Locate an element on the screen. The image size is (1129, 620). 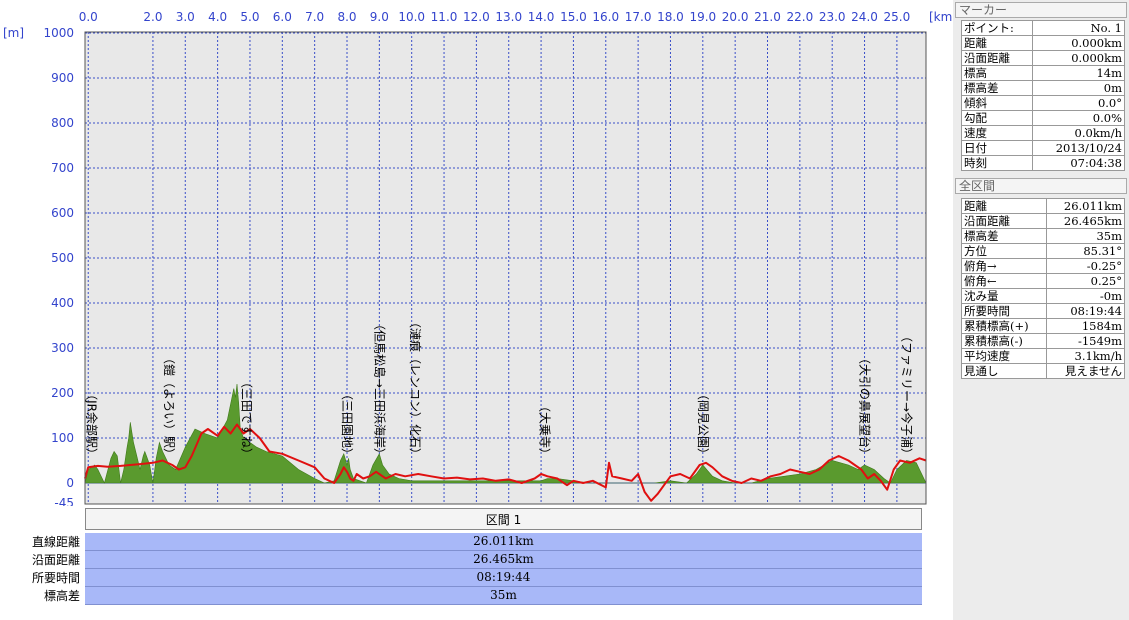
info-row: 傾斜 0.0° is located at coordinates (1043, 103).